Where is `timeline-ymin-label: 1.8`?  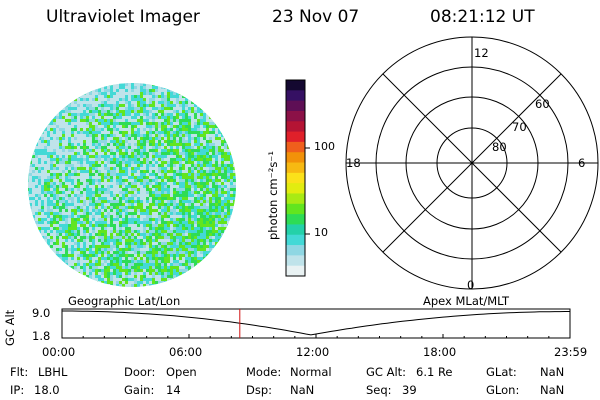
timeline-ymin-label: 1.8 is located at coordinates (41, 336).